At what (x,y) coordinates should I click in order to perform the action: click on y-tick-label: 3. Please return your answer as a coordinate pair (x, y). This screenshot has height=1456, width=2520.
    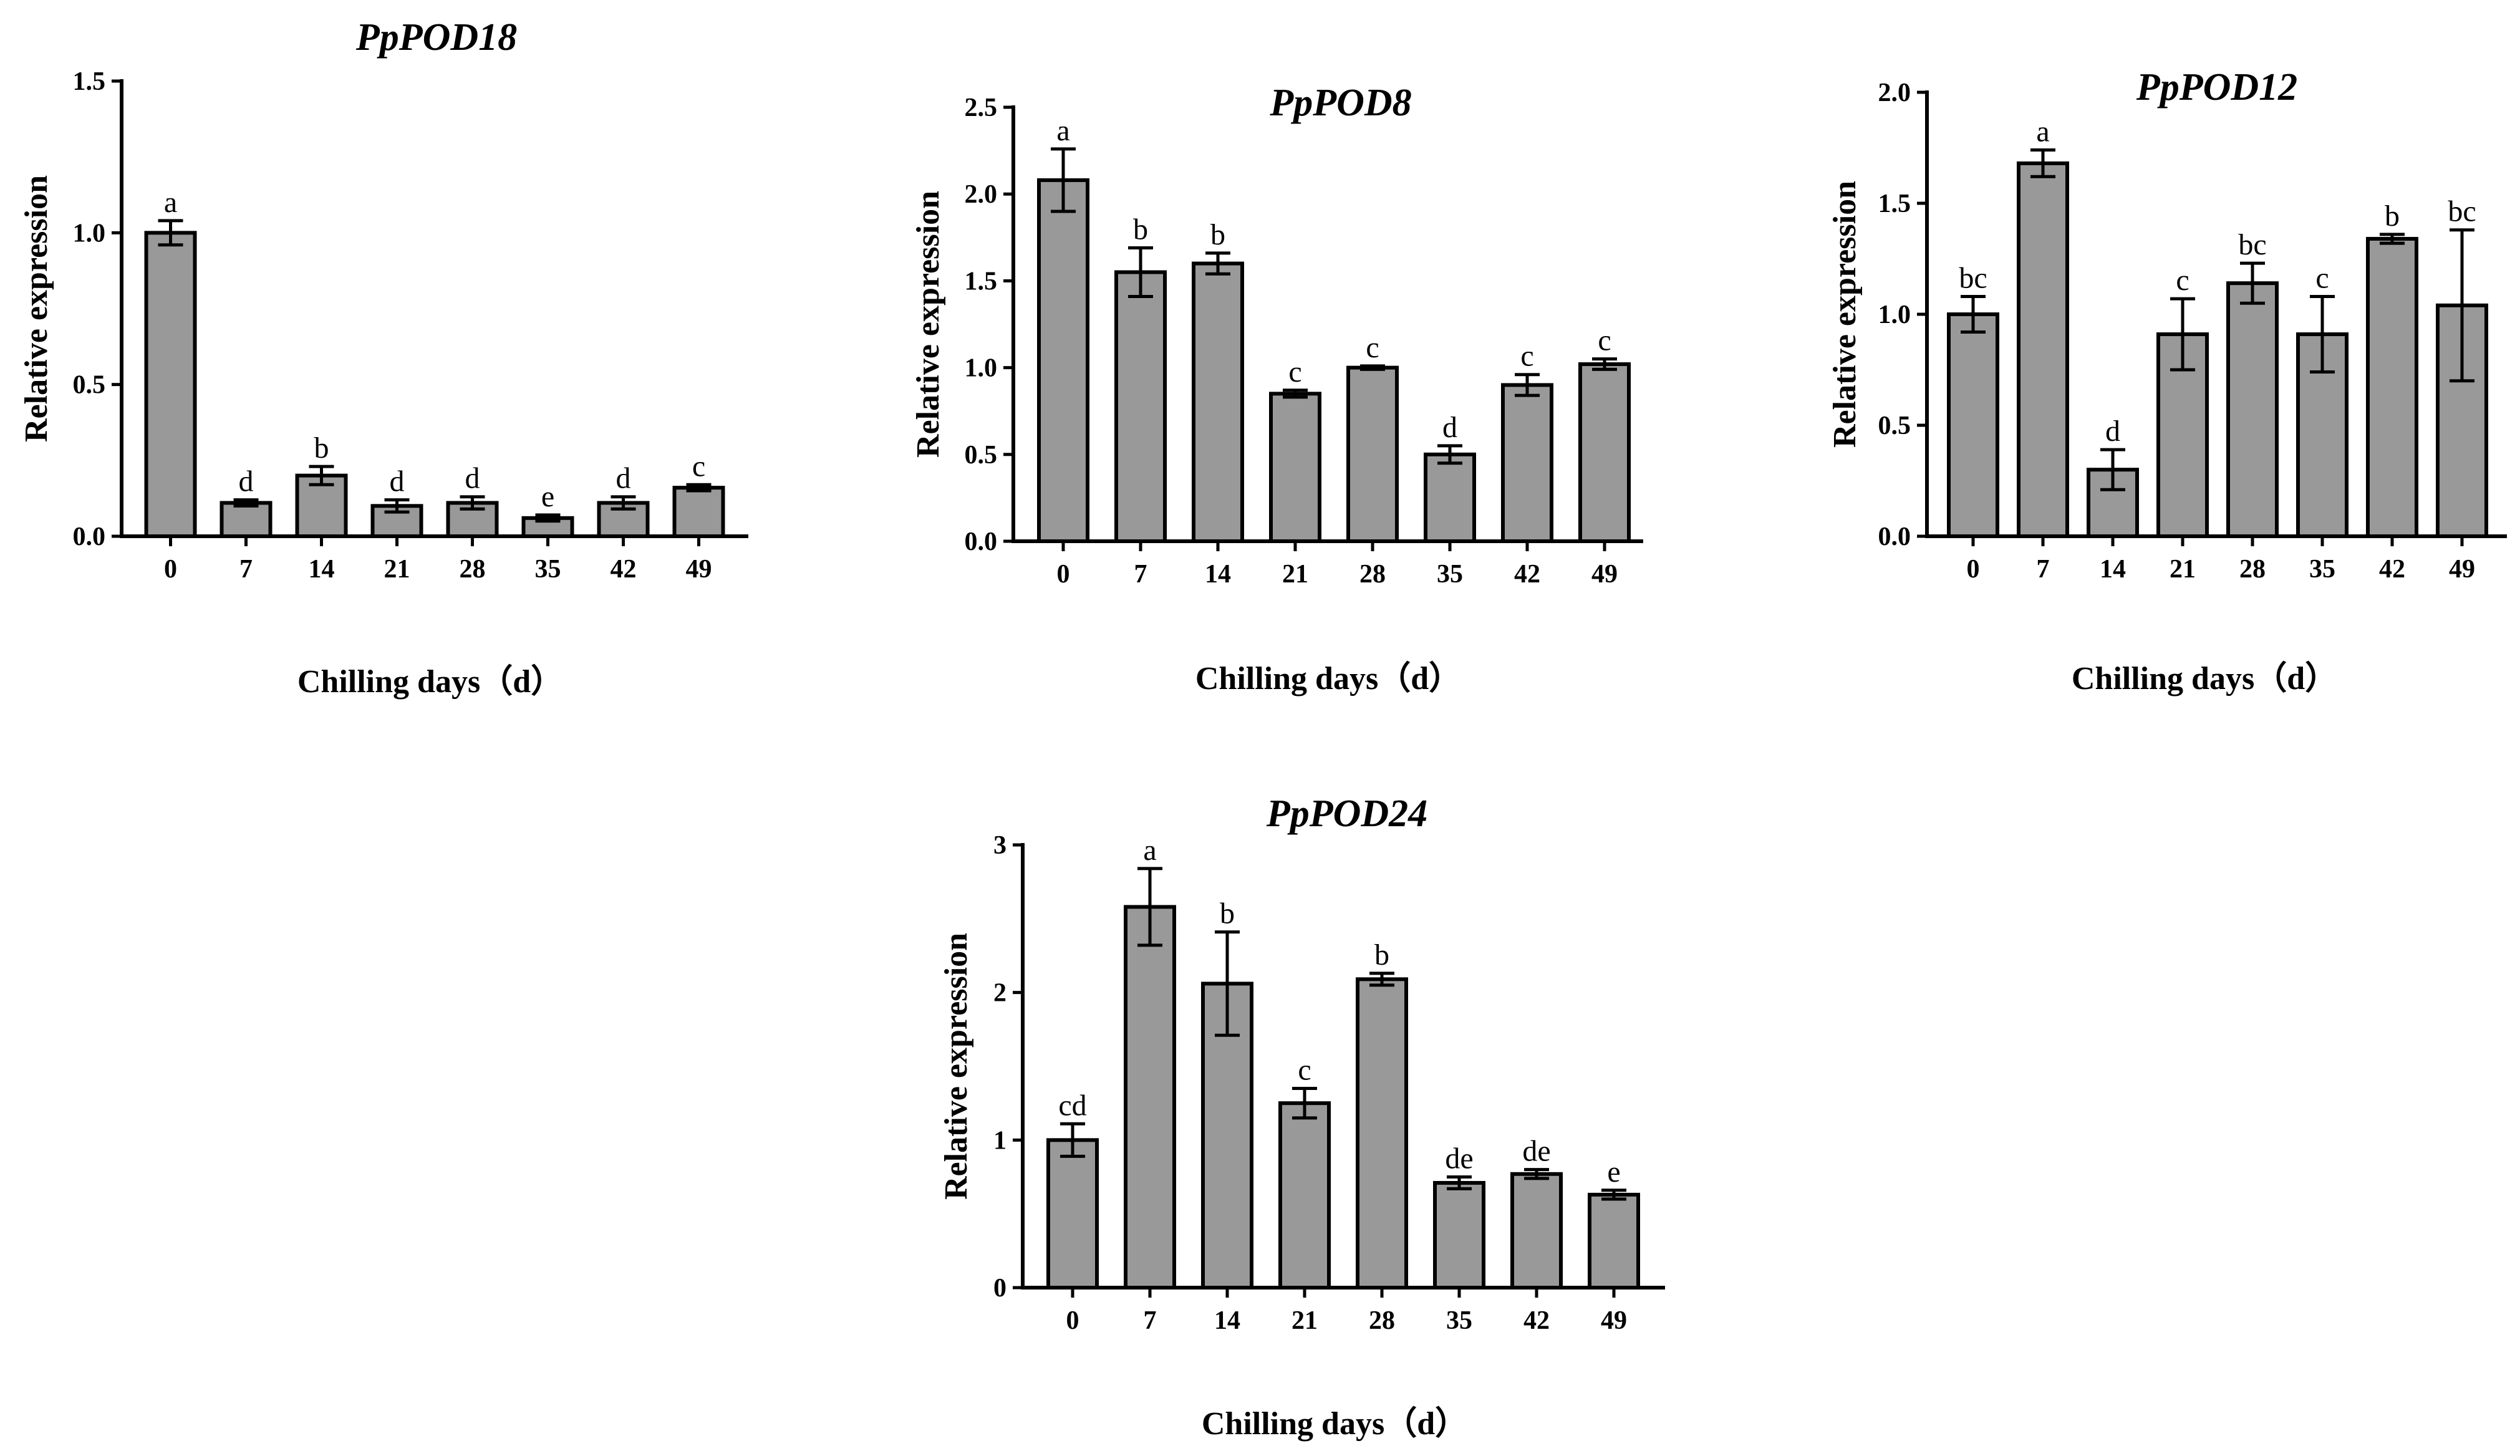
    Looking at the image, I should click on (1000, 846).